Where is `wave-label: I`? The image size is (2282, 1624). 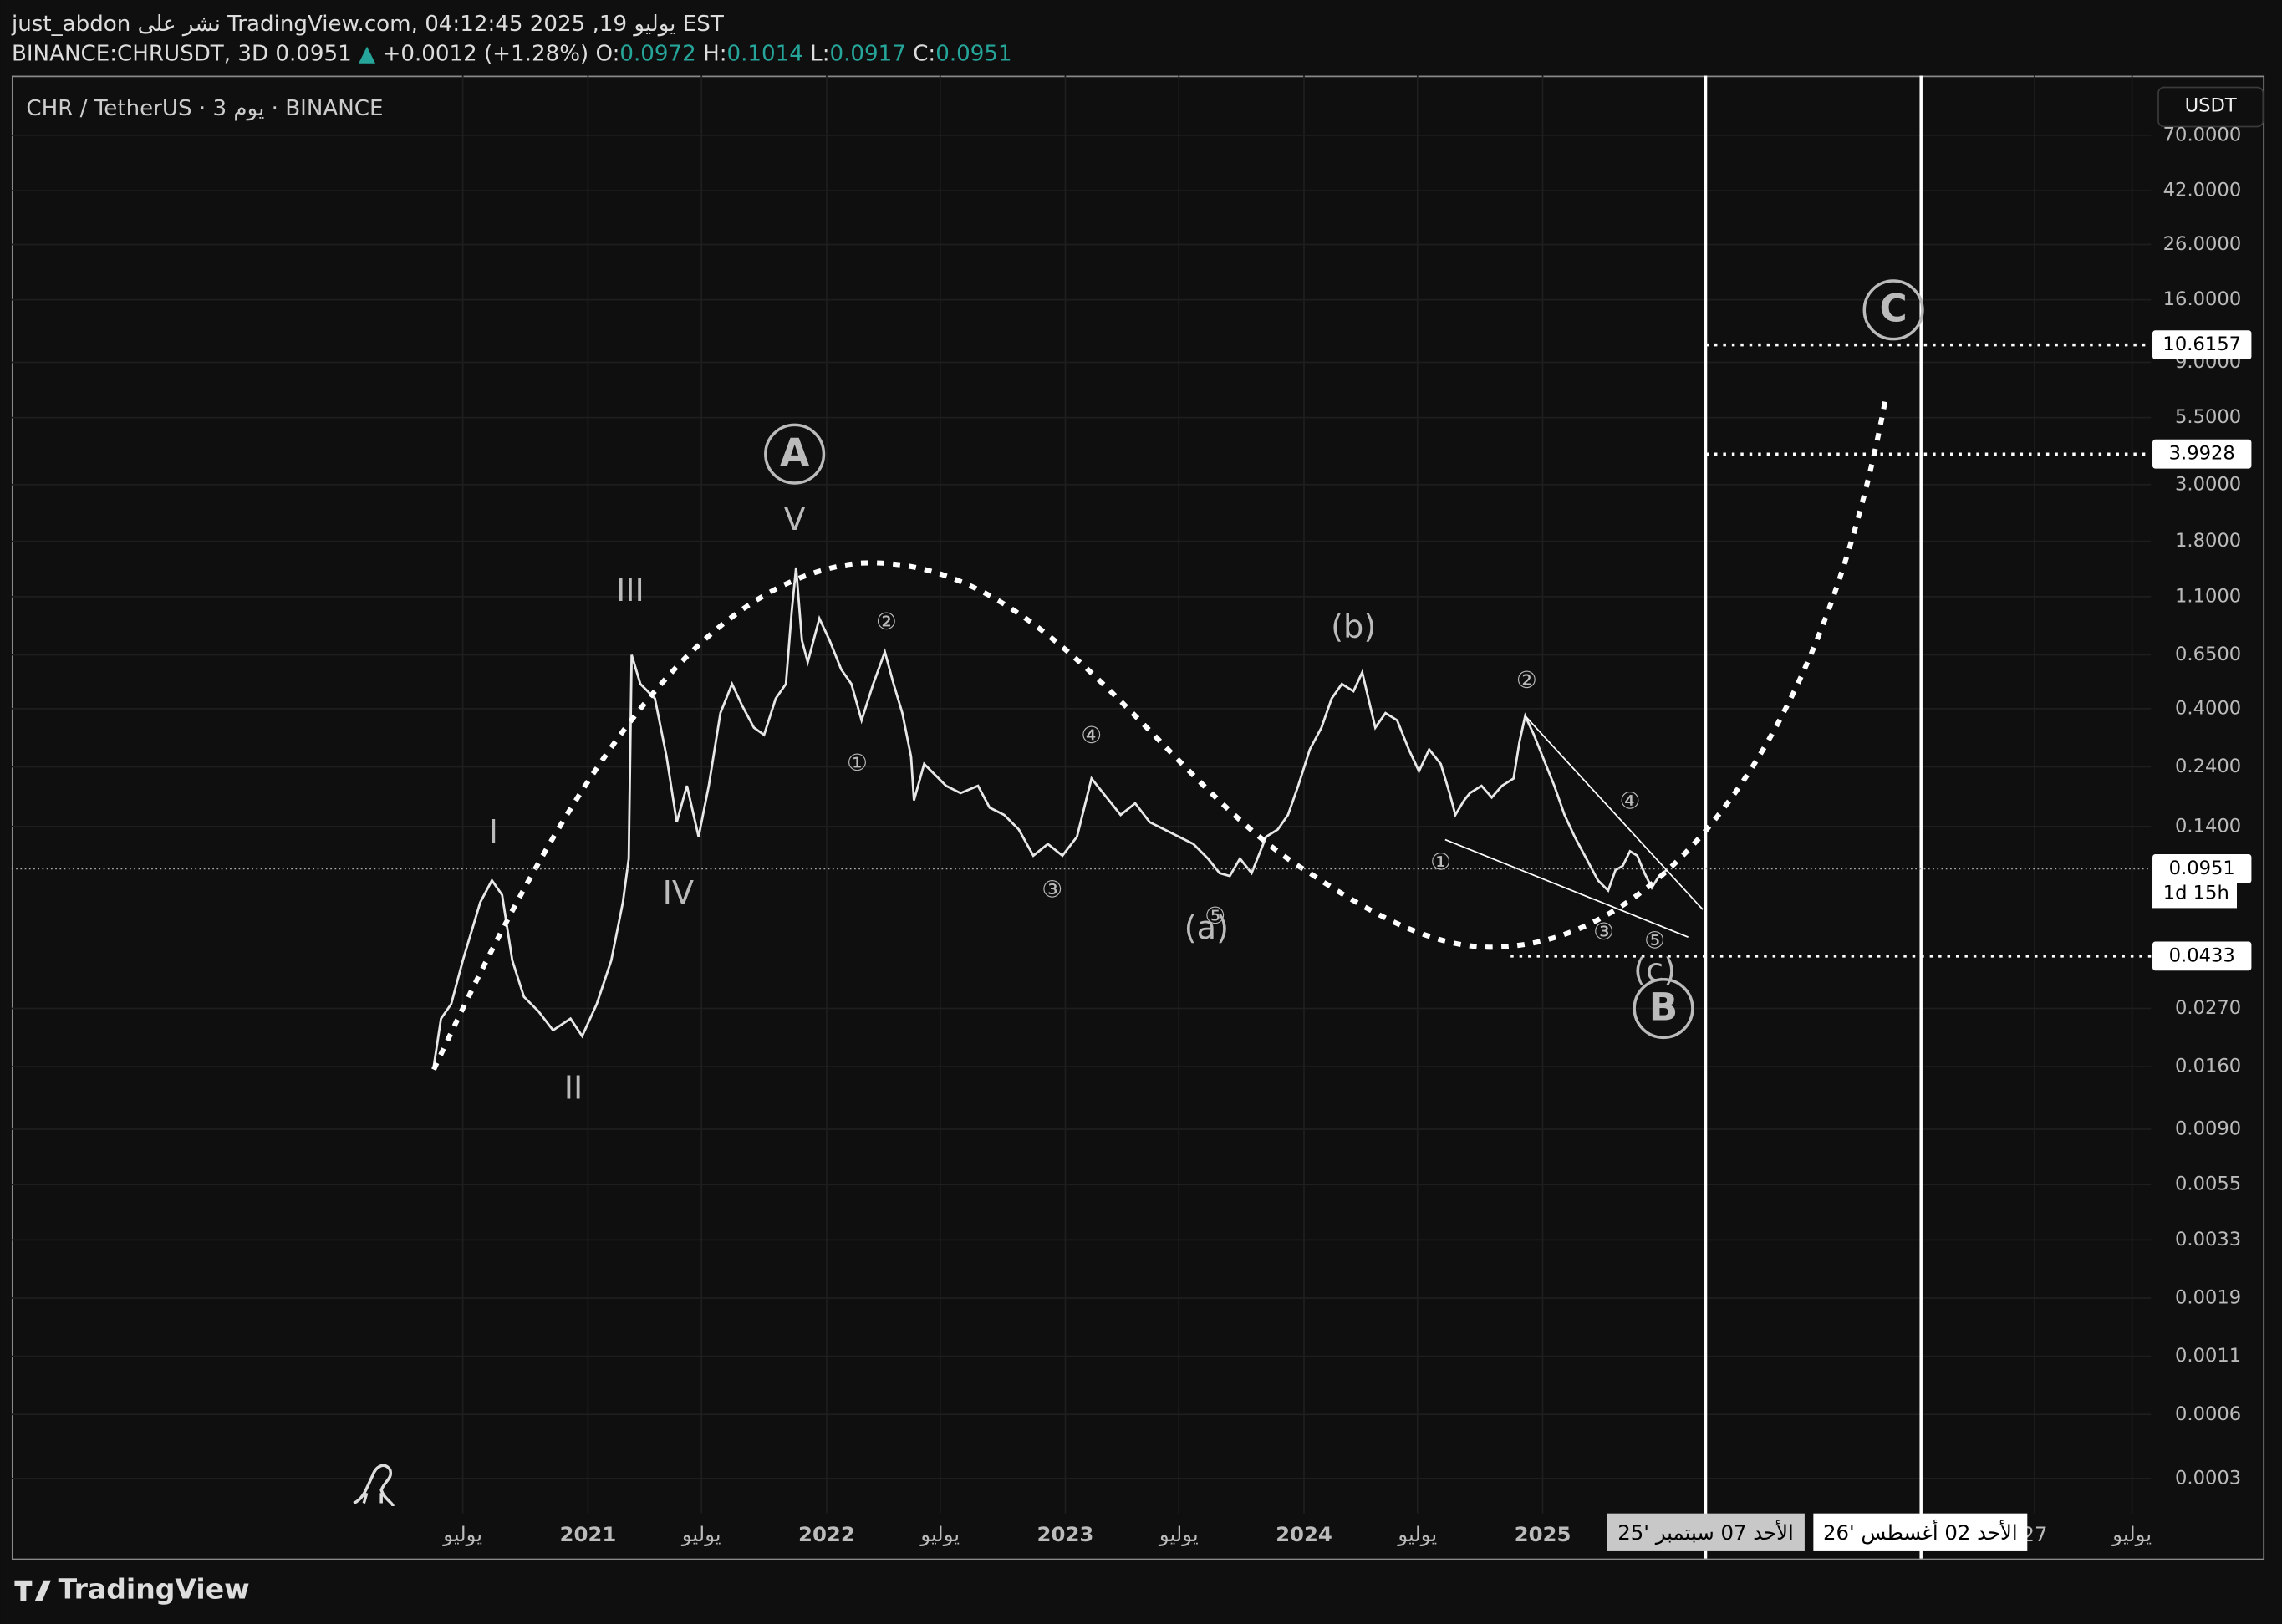
wave-label: I is located at coordinates (494, 832).